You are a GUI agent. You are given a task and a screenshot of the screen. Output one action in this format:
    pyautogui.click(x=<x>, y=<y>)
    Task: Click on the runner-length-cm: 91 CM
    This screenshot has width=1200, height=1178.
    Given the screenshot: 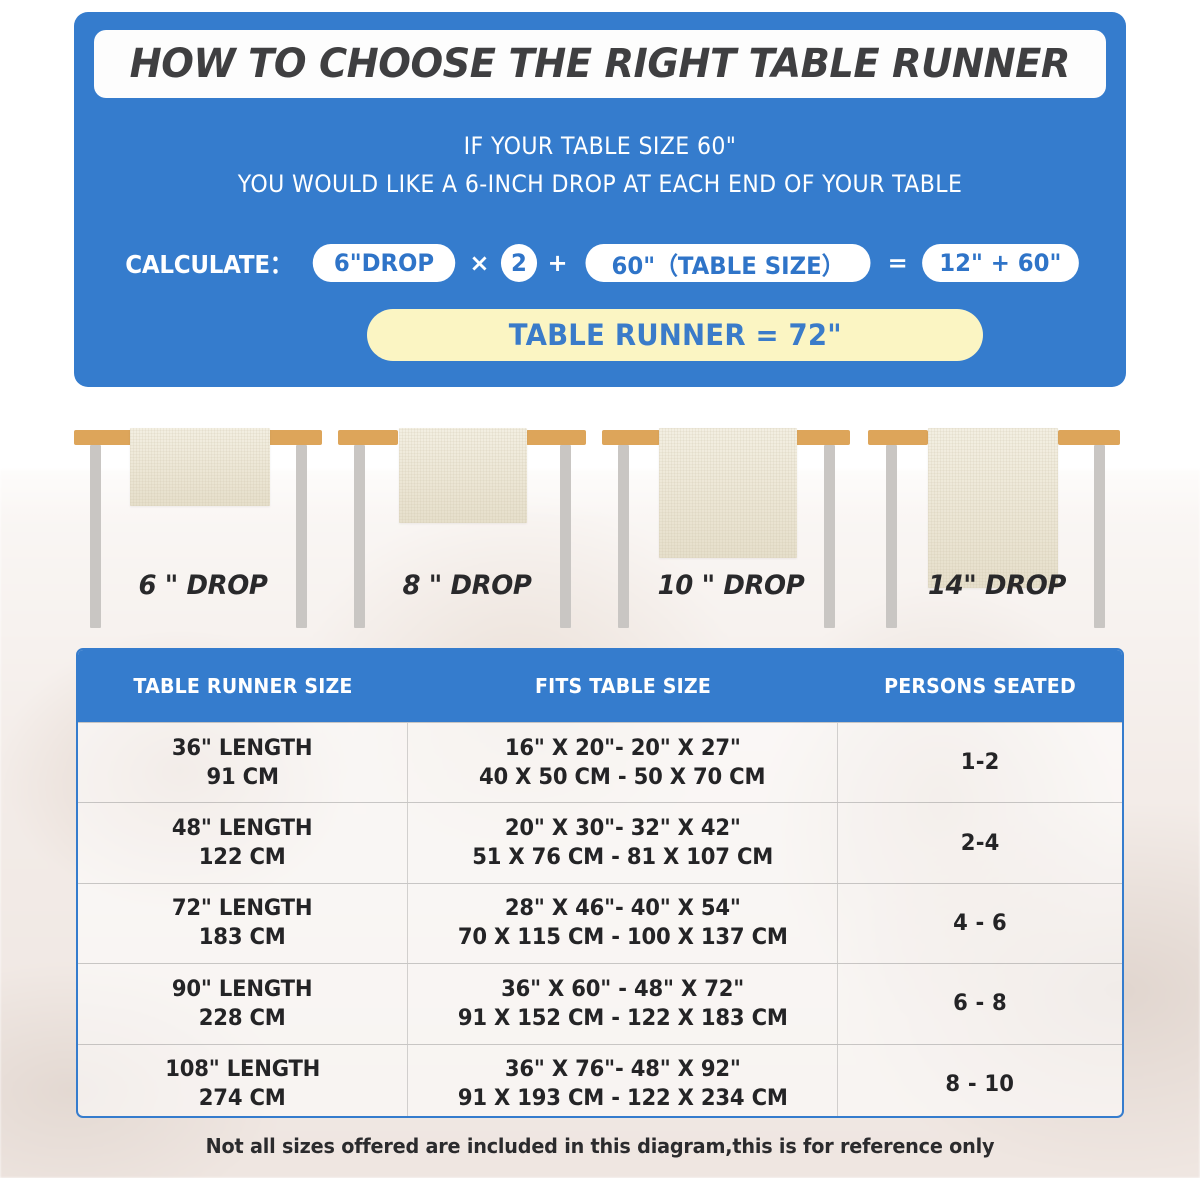 What is the action you would take?
    pyautogui.click(x=242, y=777)
    